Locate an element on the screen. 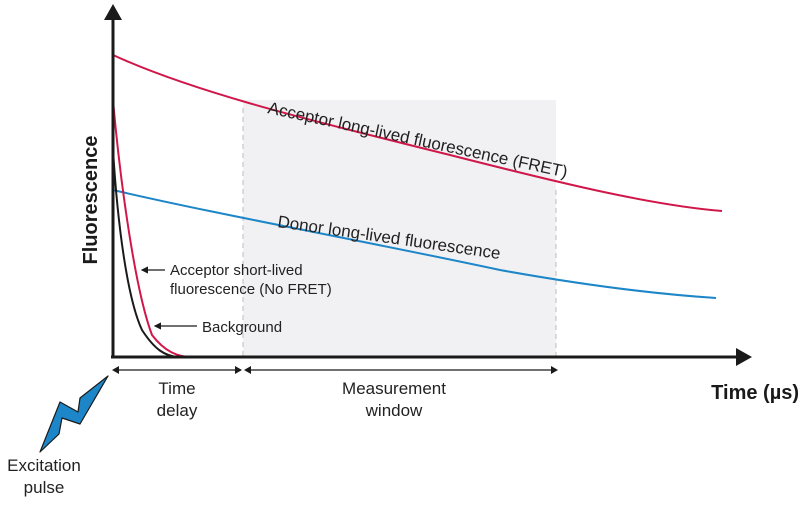 The height and width of the screenshot is (508, 800). acceptor-short-lived-label-line2: fluorescence (No FRET) is located at coordinates (251, 289).